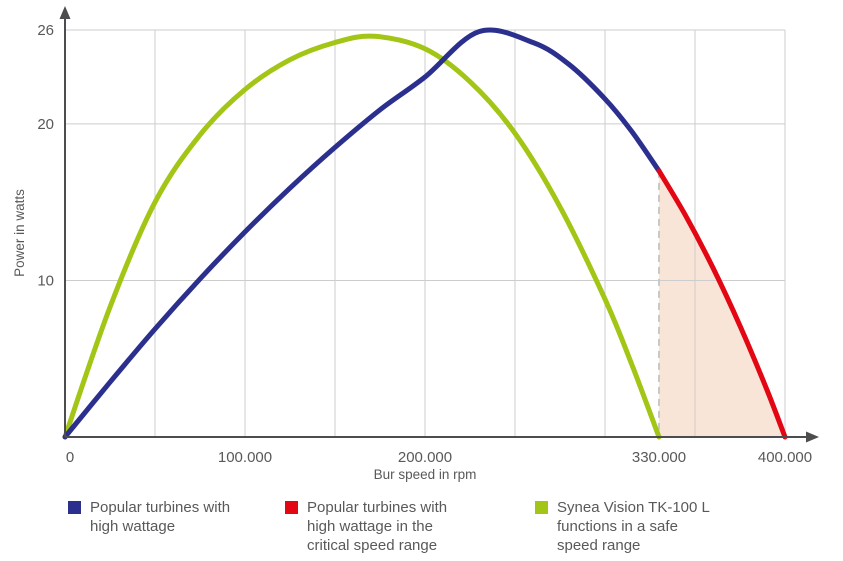  I want to click on y-tick-label: 26, so click(45, 30).